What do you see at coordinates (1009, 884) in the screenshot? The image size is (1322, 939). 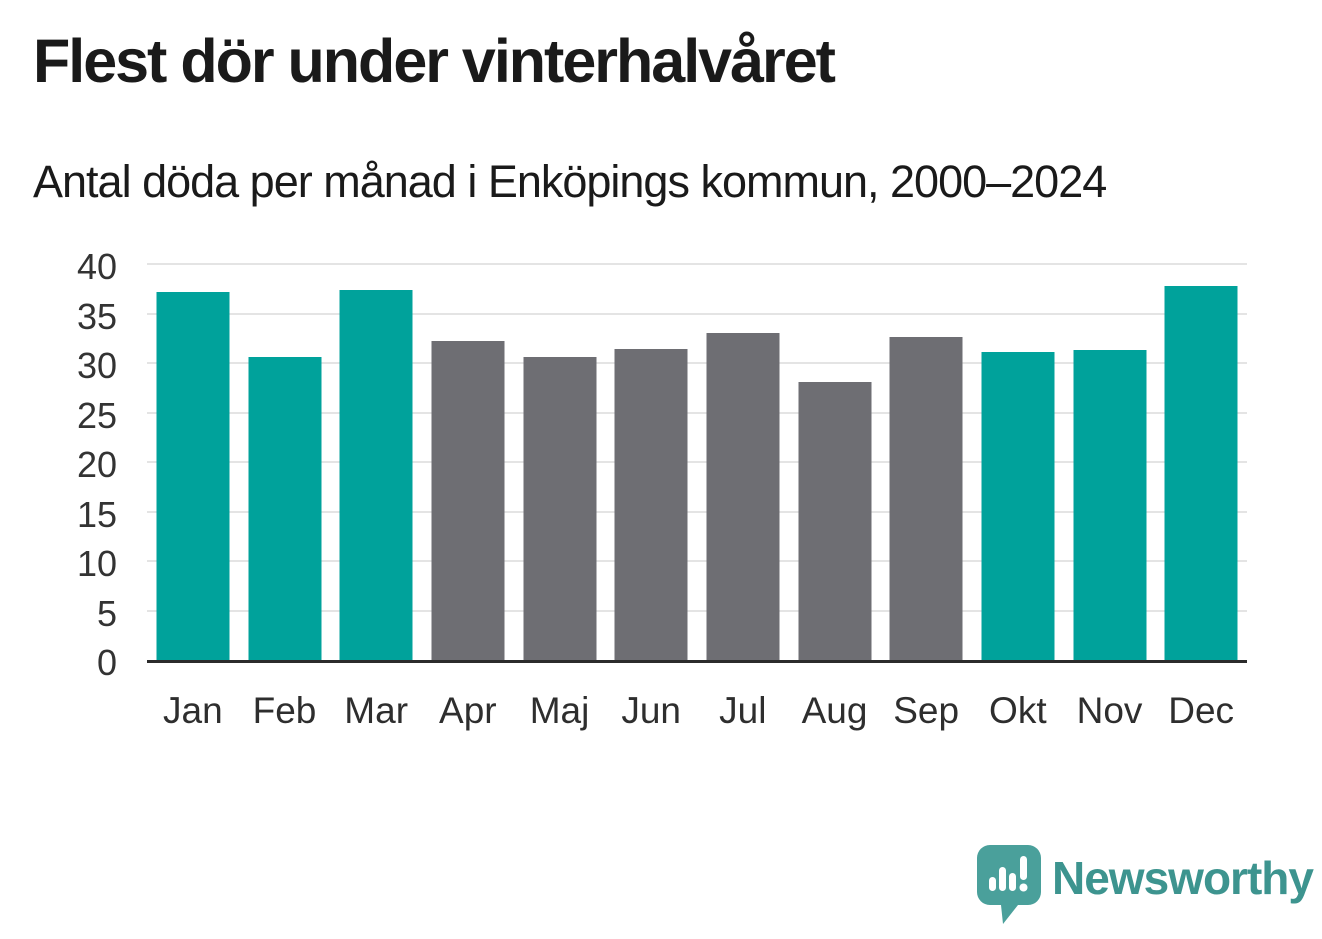 I see `newsworthy-logo-icon` at bounding box center [1009, 884].